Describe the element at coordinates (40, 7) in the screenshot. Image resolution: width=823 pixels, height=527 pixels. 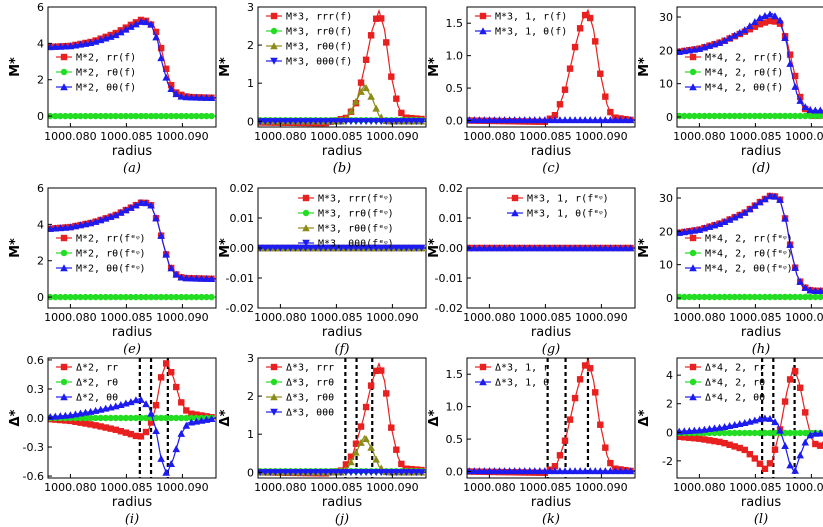
I see `y-tick-label: 6` at that location.